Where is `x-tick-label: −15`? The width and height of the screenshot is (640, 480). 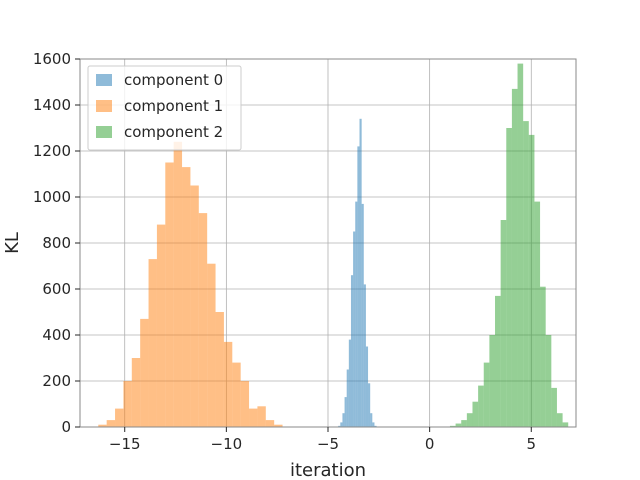
x-tick-label: −15 is located at coordinates (125, 444).